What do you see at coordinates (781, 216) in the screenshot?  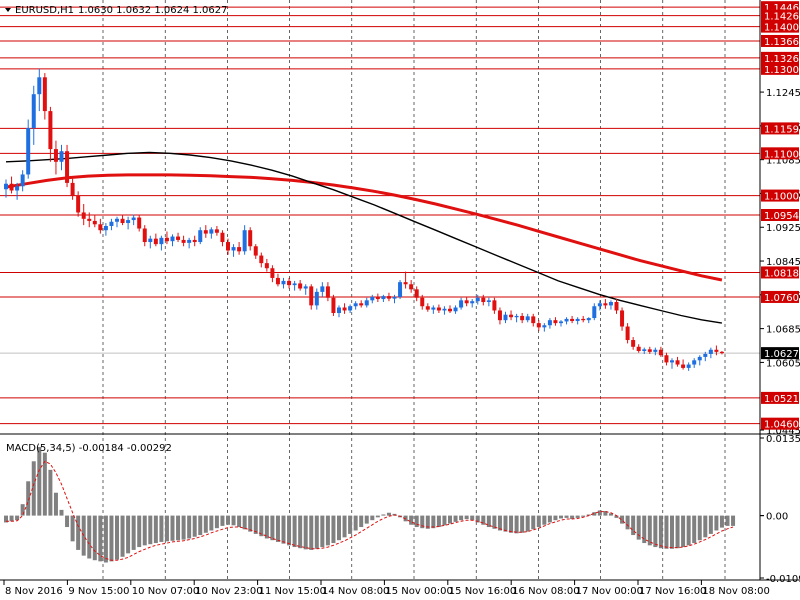 I see `level-price-label: 1.0954` at bounding box center [781, 216].